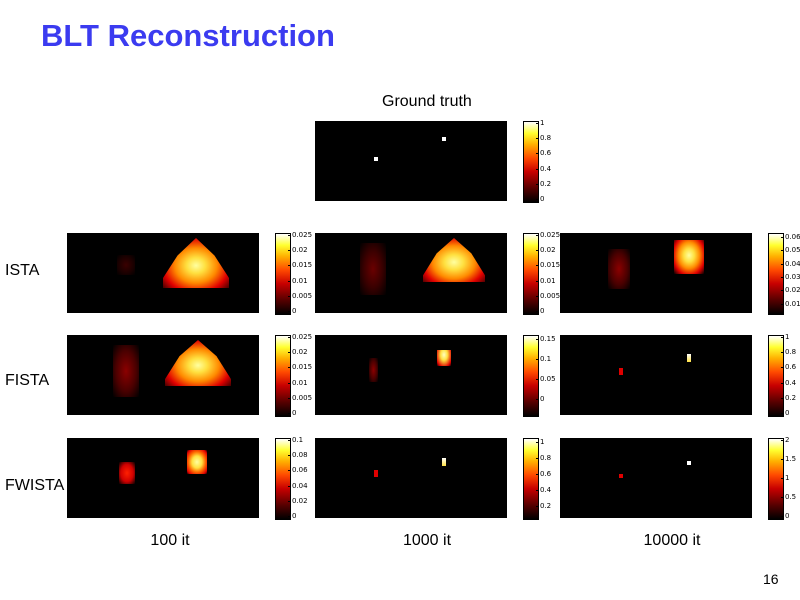 The image size is (800, 600). I want to click on ground-truth-image, so click(411, 161).